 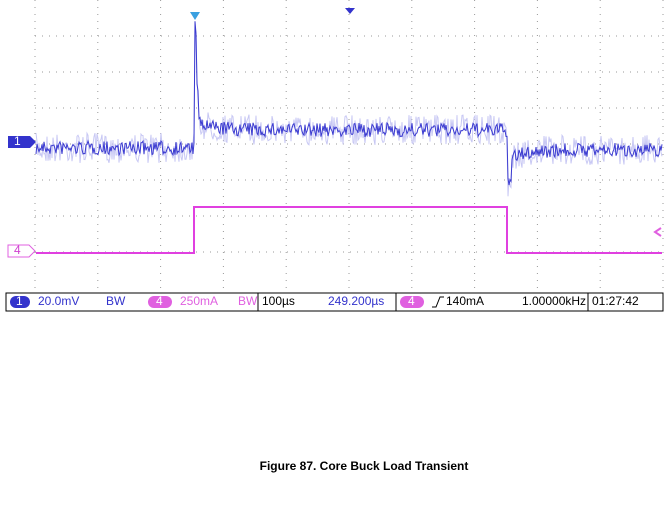 What do you see at coordinates (17, 250) in the screenshot?
I see `ch4-marker-label: 4` at bounding box center [17, 250].